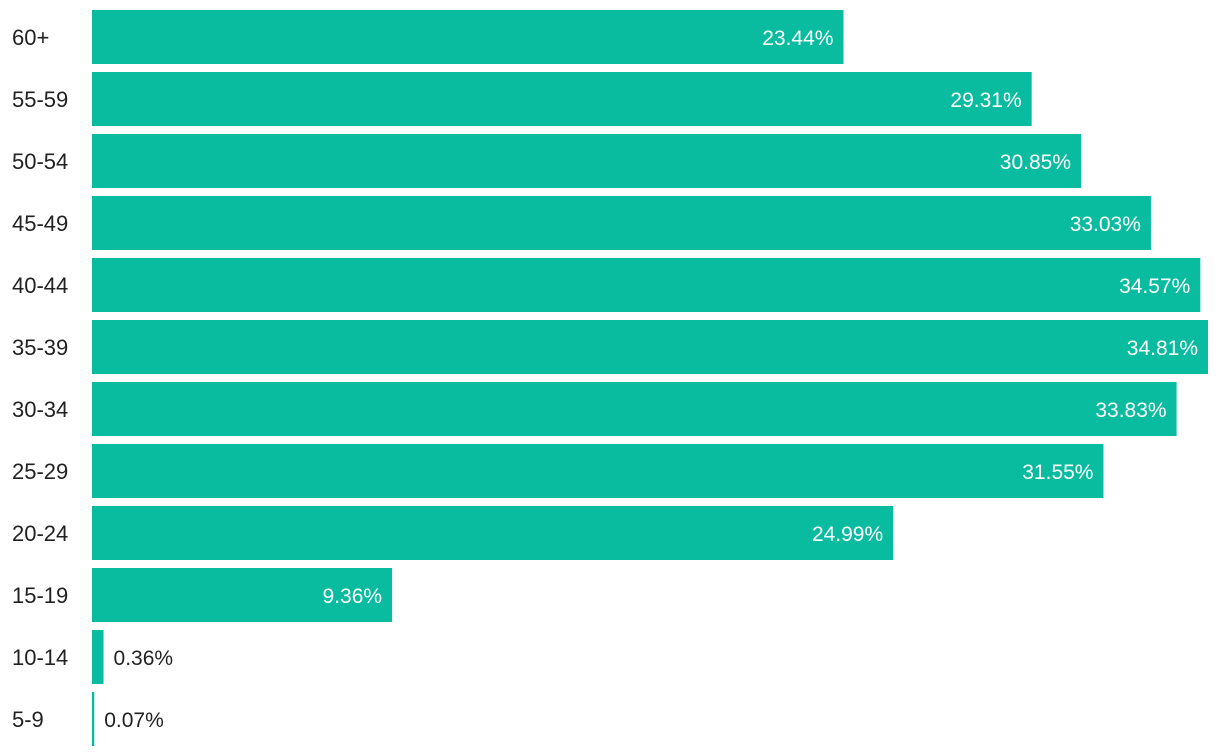 This screenshot has width=1220, height=756. Describe the element at coordinates (40, 657) in the screenshot. I see `category-label-10-14: 10-14` at that location.